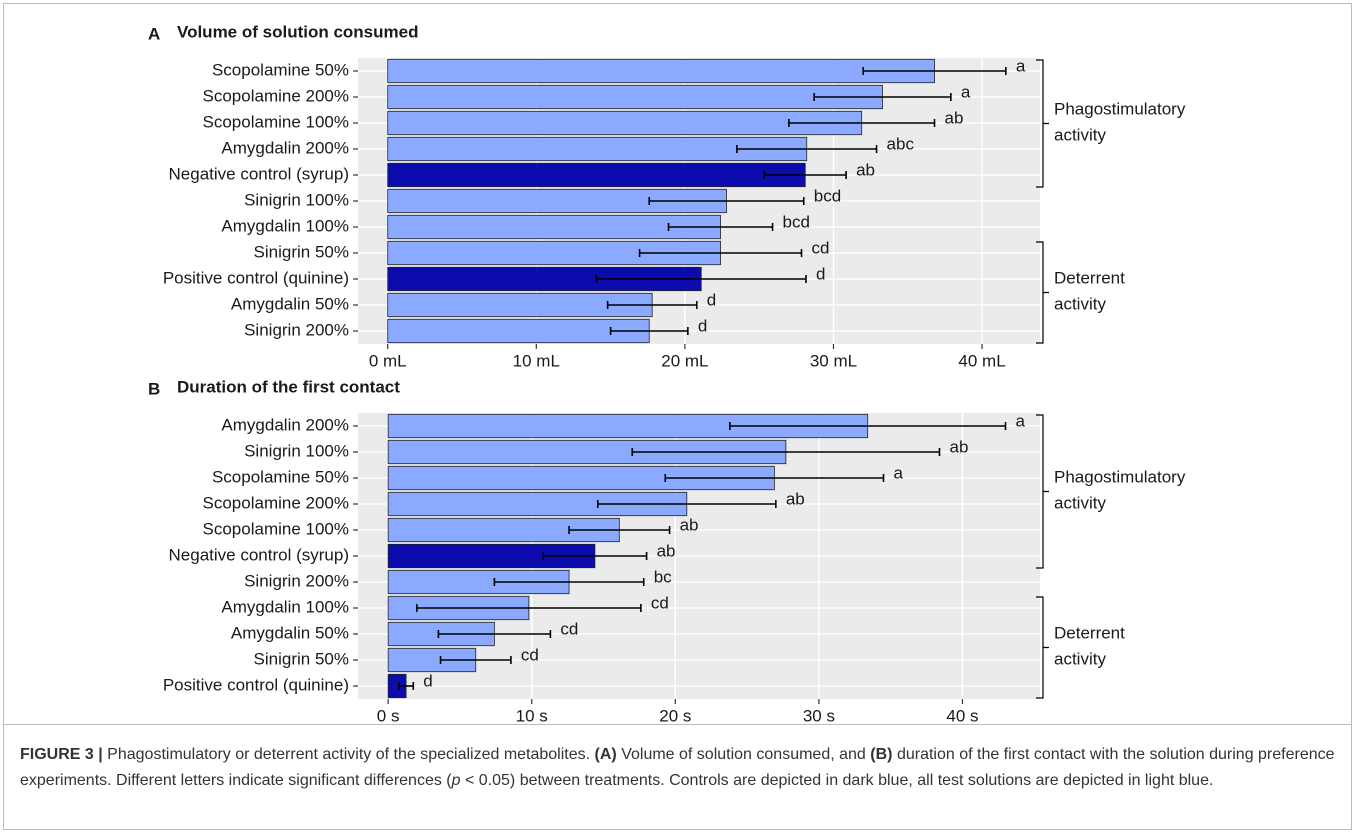  I want to click on x-tick-label: 40 mL, so click(981, 360).